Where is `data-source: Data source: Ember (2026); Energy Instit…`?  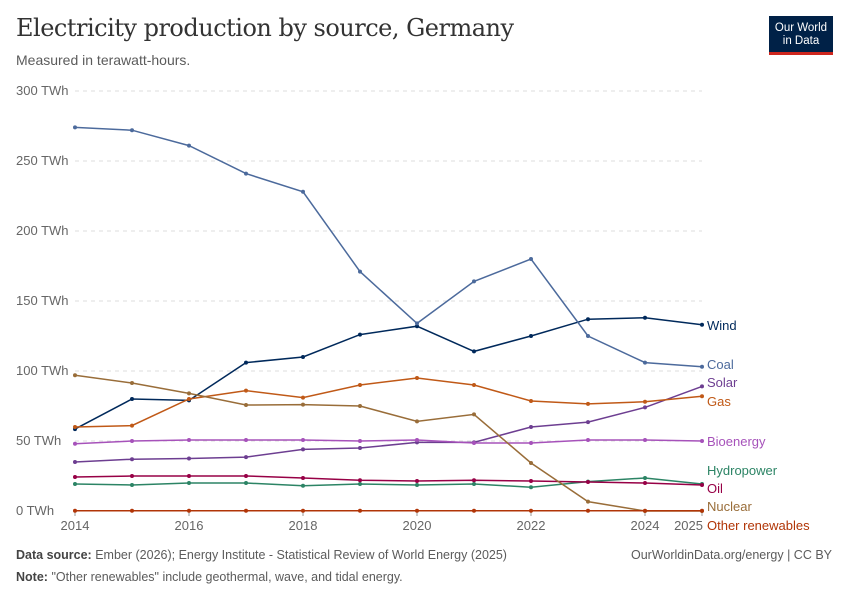 data-source: Data source: Ember (2026); Energy Instit… is located at coordinates (261, 555).